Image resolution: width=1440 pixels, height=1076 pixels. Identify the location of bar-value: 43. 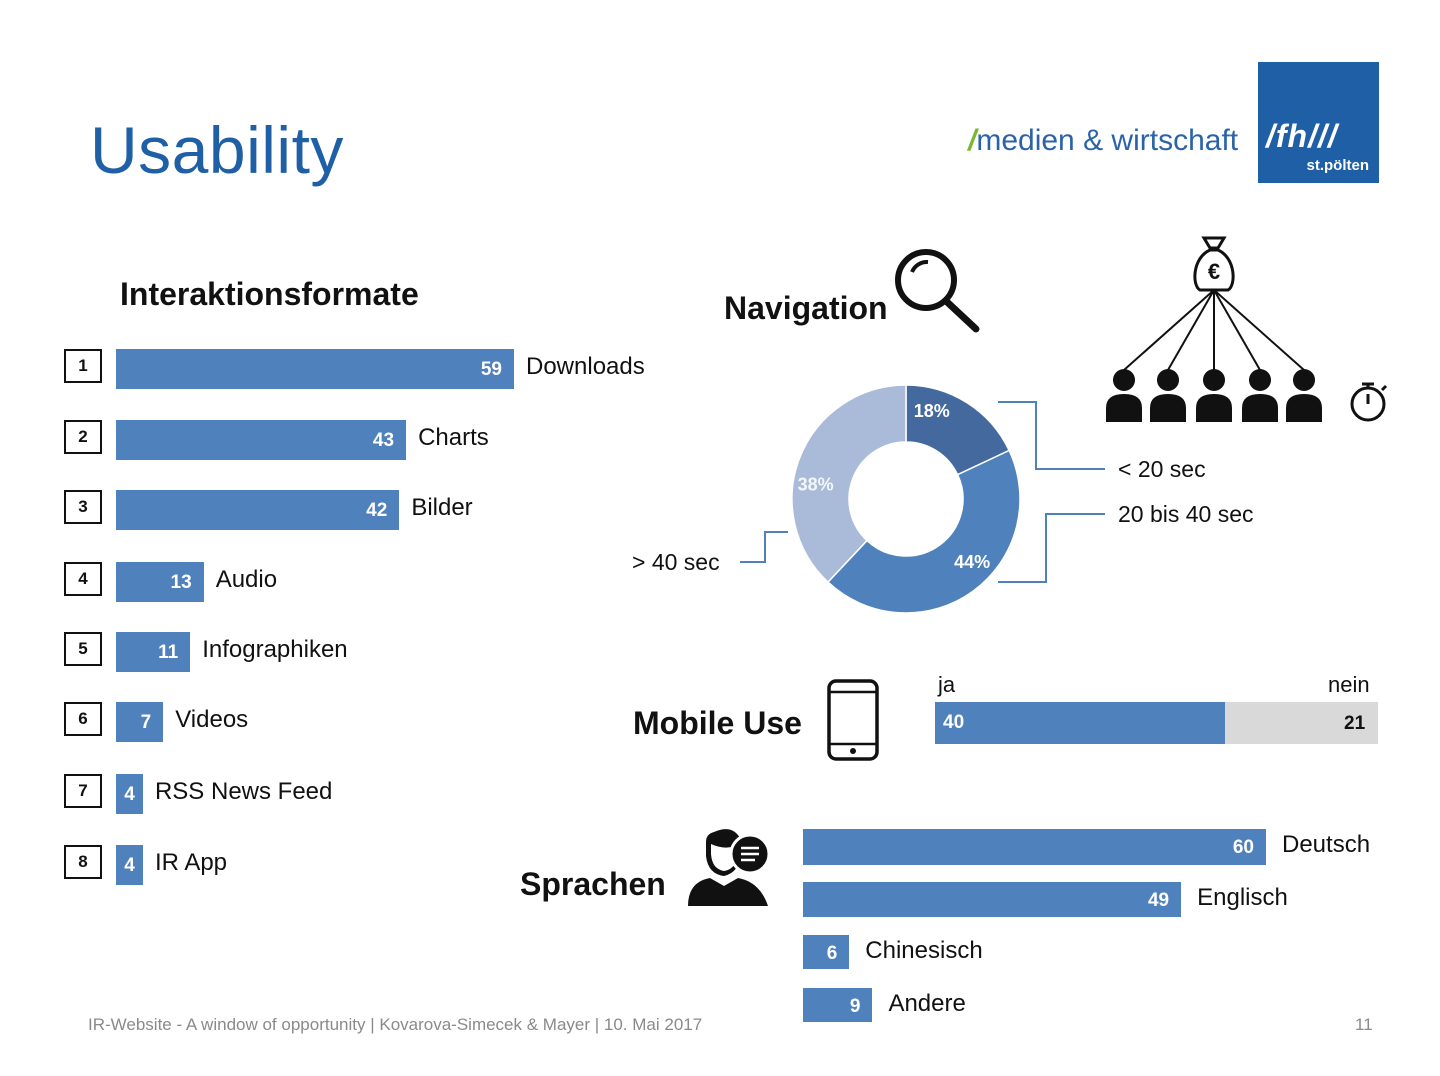
(383, 440).